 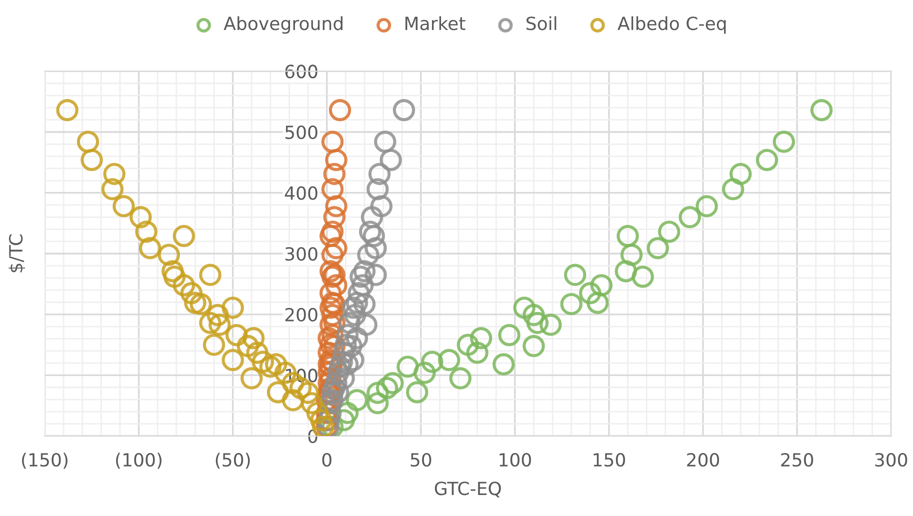 What do you see at coordinates (233, 460) in the screenshot?
I see `x-tick-label: (50)` at bounding box center [233, 460].